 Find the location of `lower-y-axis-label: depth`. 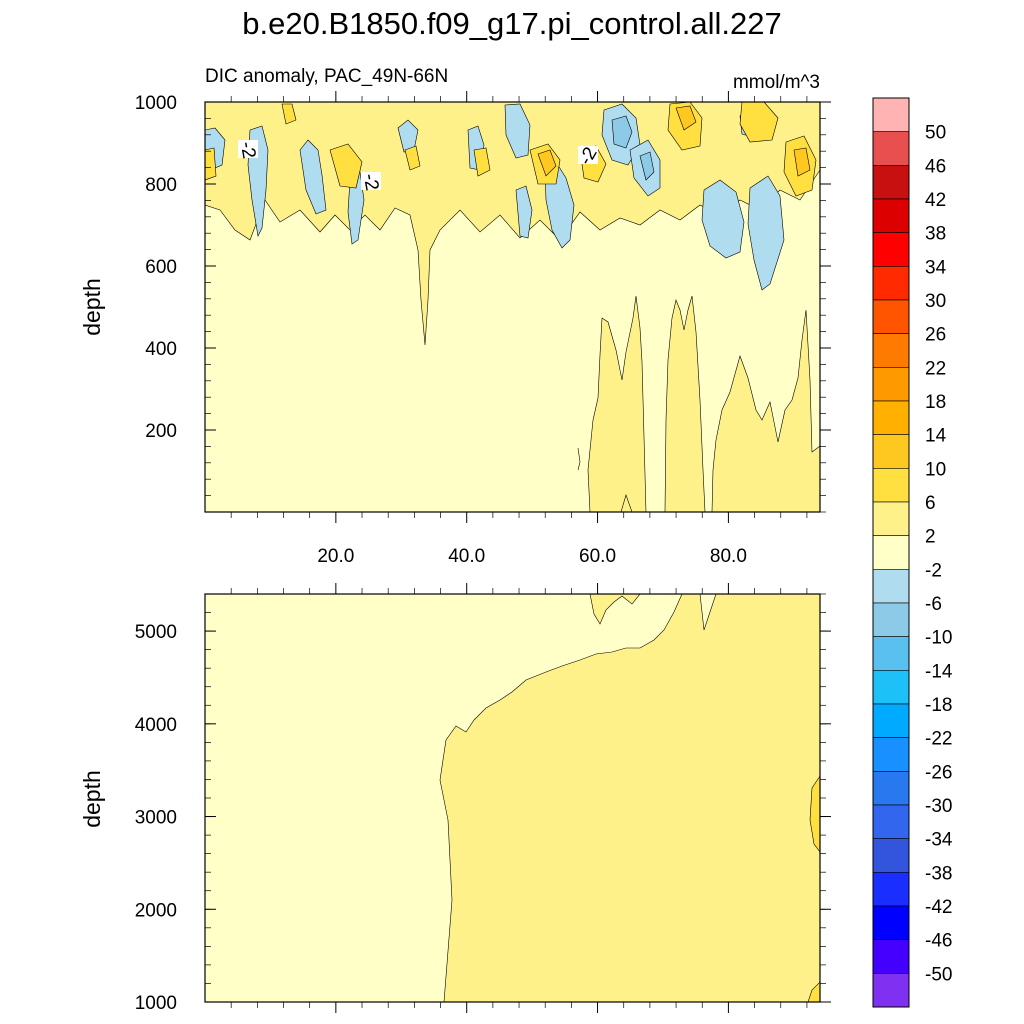

lower-y-axis-label: depth is located at coordinates (92, 799).